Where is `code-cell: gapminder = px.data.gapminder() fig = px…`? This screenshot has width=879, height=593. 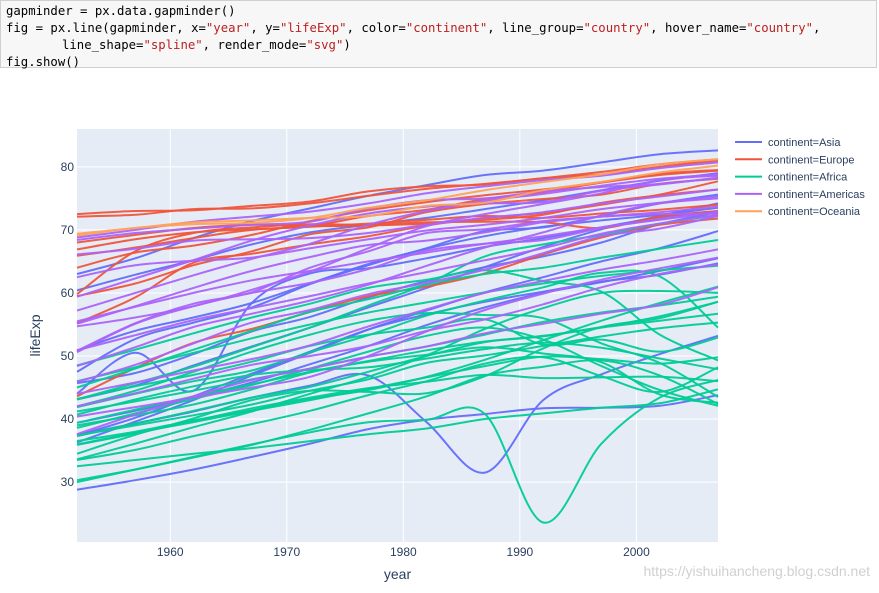 code-cell: gapminder = px.data.gapminder() fig = px… is located at coordinates (438, 34).